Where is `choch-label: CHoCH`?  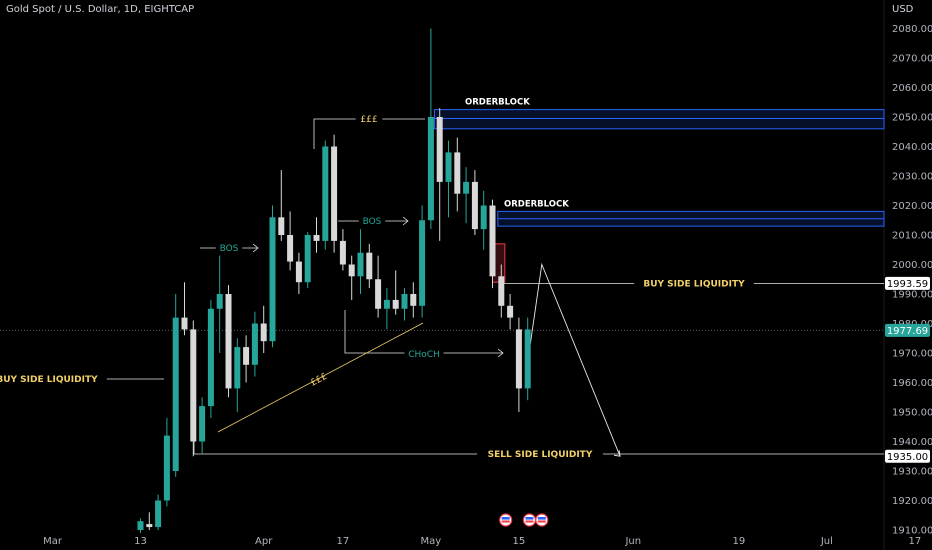
choch-label: CHoCH is located at coordinates (424, 355).